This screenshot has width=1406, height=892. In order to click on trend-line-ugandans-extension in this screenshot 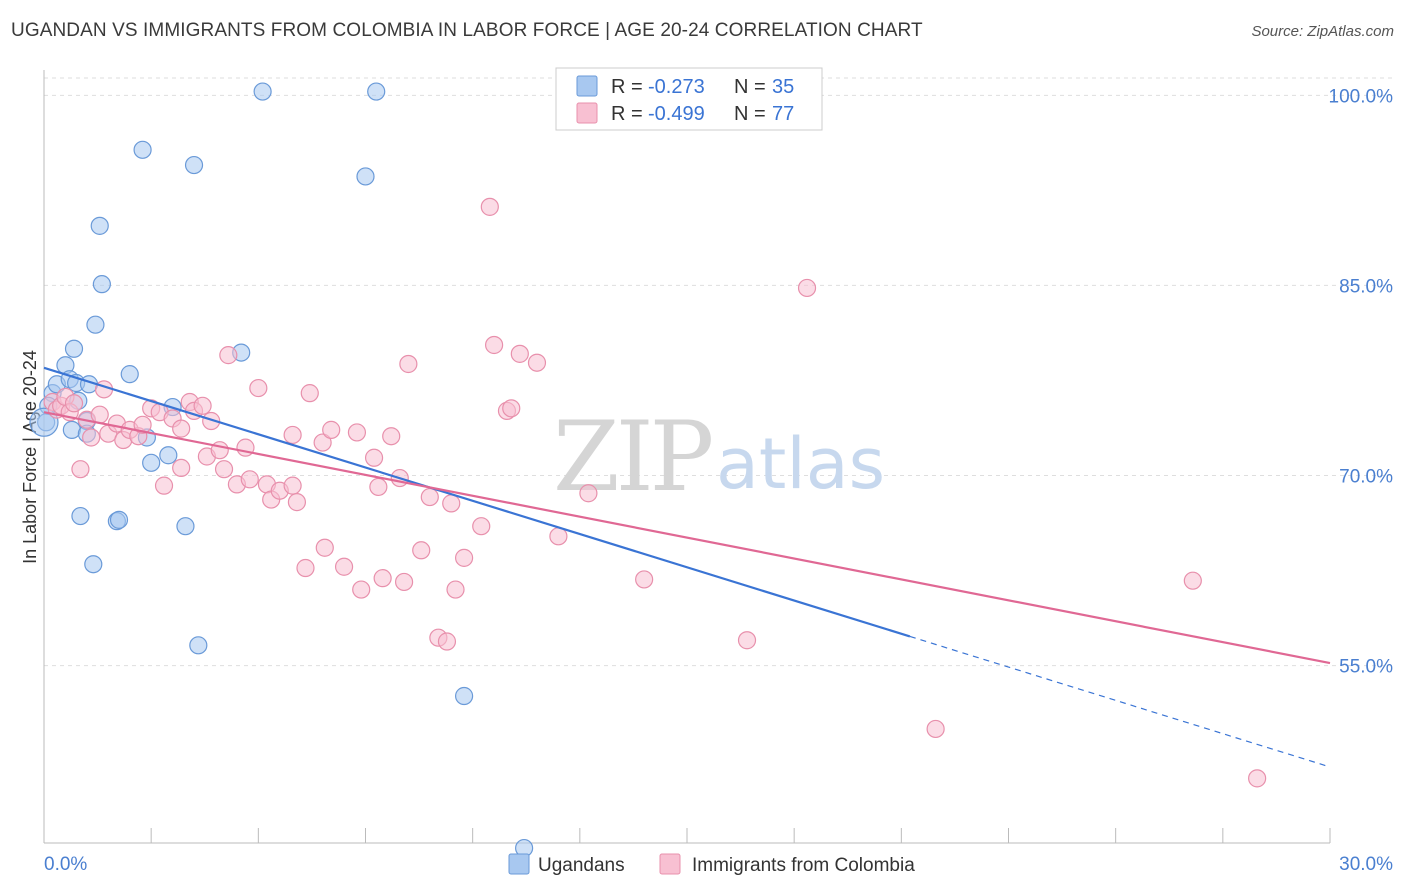, I will do `click(1120, 701)`.